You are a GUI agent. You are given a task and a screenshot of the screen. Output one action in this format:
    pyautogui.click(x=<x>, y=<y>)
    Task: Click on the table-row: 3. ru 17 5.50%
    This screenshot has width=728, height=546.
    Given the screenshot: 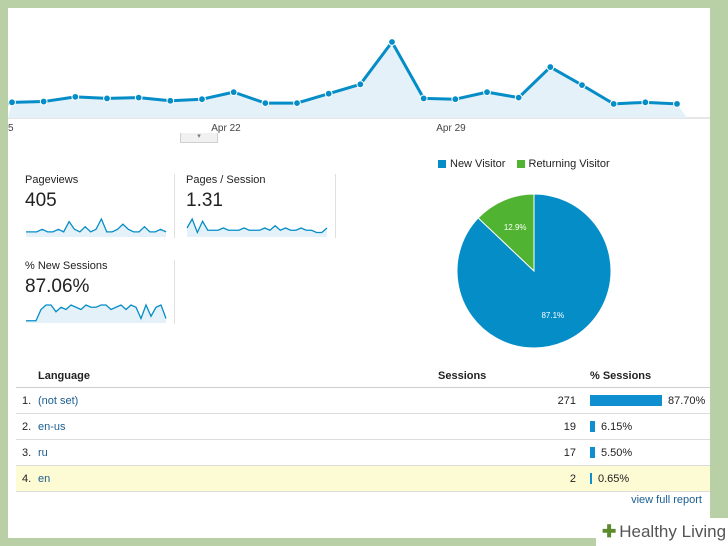 What is the action you would take?
    pyautogui.click(x=363, y=452)
    